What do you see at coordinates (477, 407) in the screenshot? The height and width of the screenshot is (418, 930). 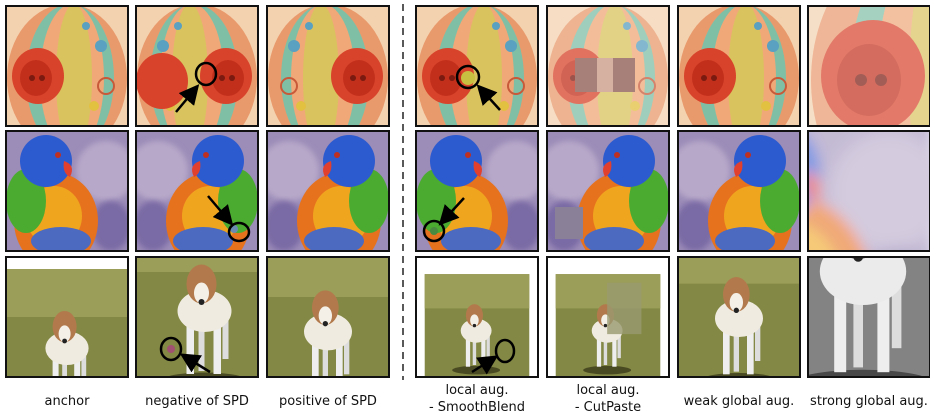 I see `caption: - SmoothBlend` at bounding box center [477, 407].